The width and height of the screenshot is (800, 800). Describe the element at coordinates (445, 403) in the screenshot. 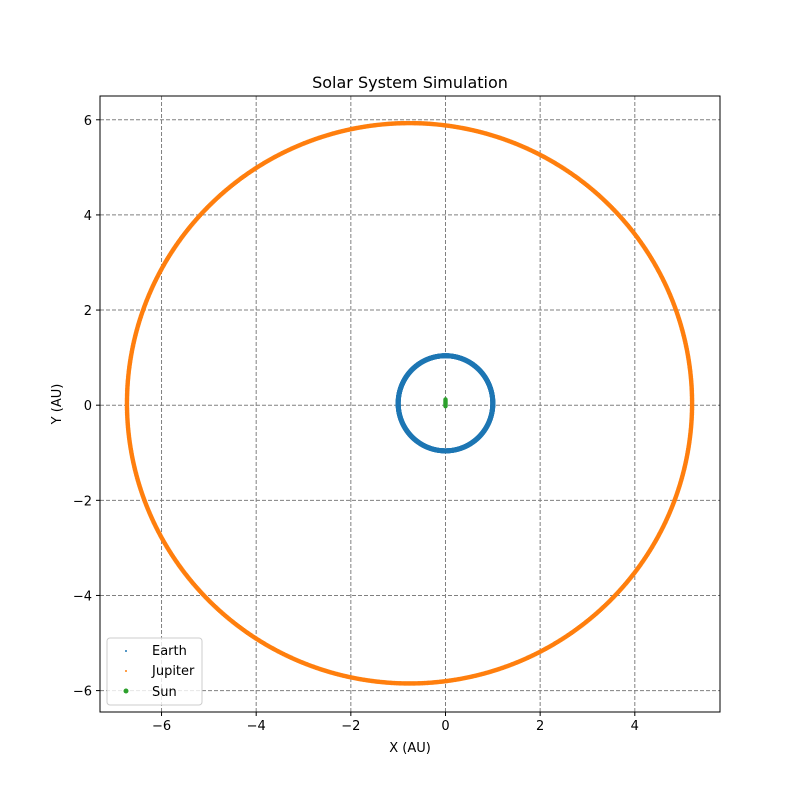

I see `series-earth` at that location.